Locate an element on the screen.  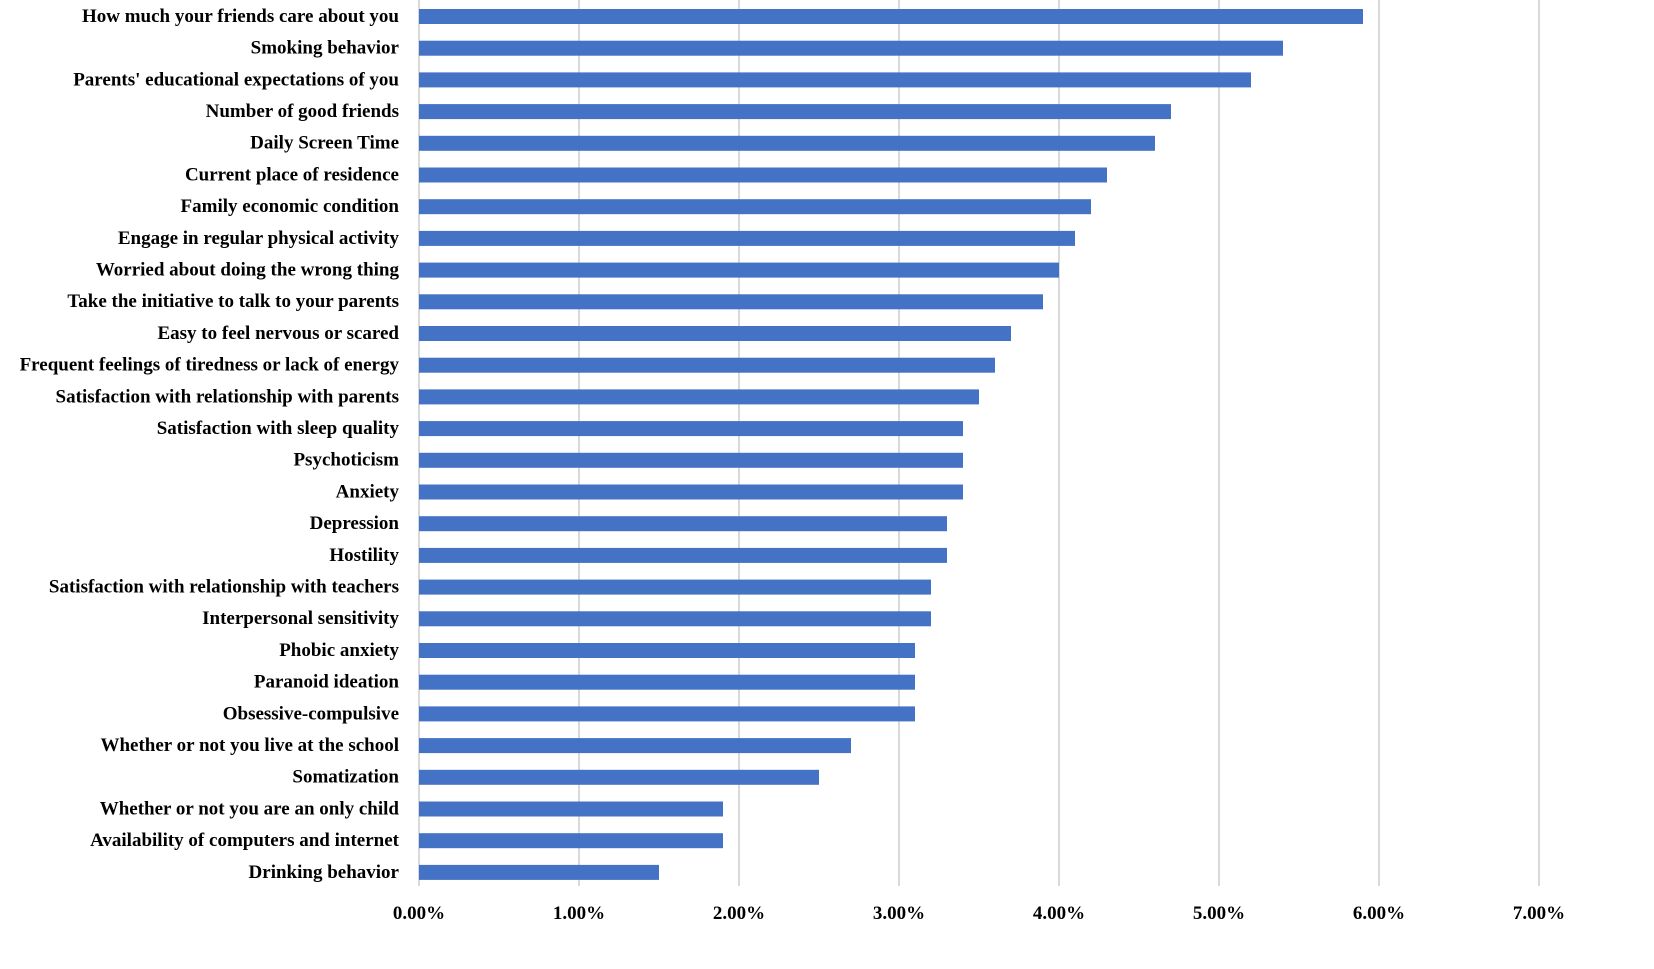
category-label-17: Hostility is located at coordinates (364, 555).